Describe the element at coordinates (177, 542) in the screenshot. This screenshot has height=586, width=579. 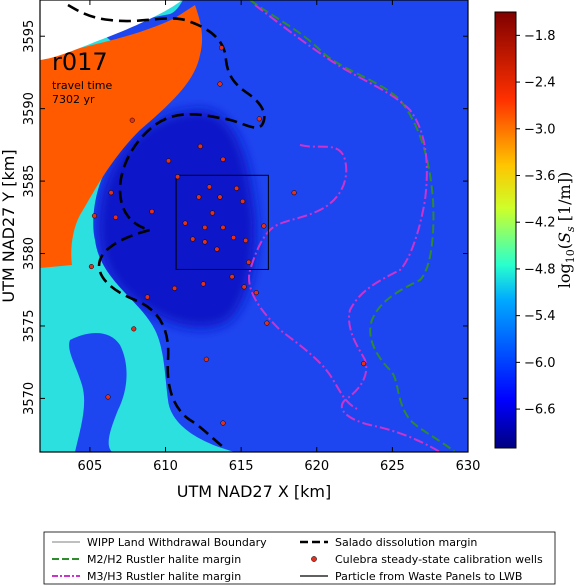
I see `legend-label-wipp: WIPP Land Withdrawal Boundary` at that location.